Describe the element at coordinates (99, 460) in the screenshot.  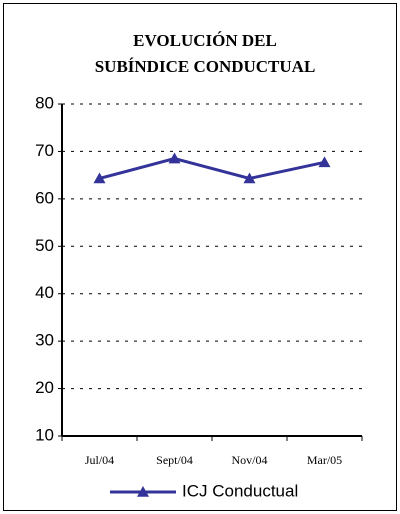
I see `x-tick-label: Jul/04` at that location.